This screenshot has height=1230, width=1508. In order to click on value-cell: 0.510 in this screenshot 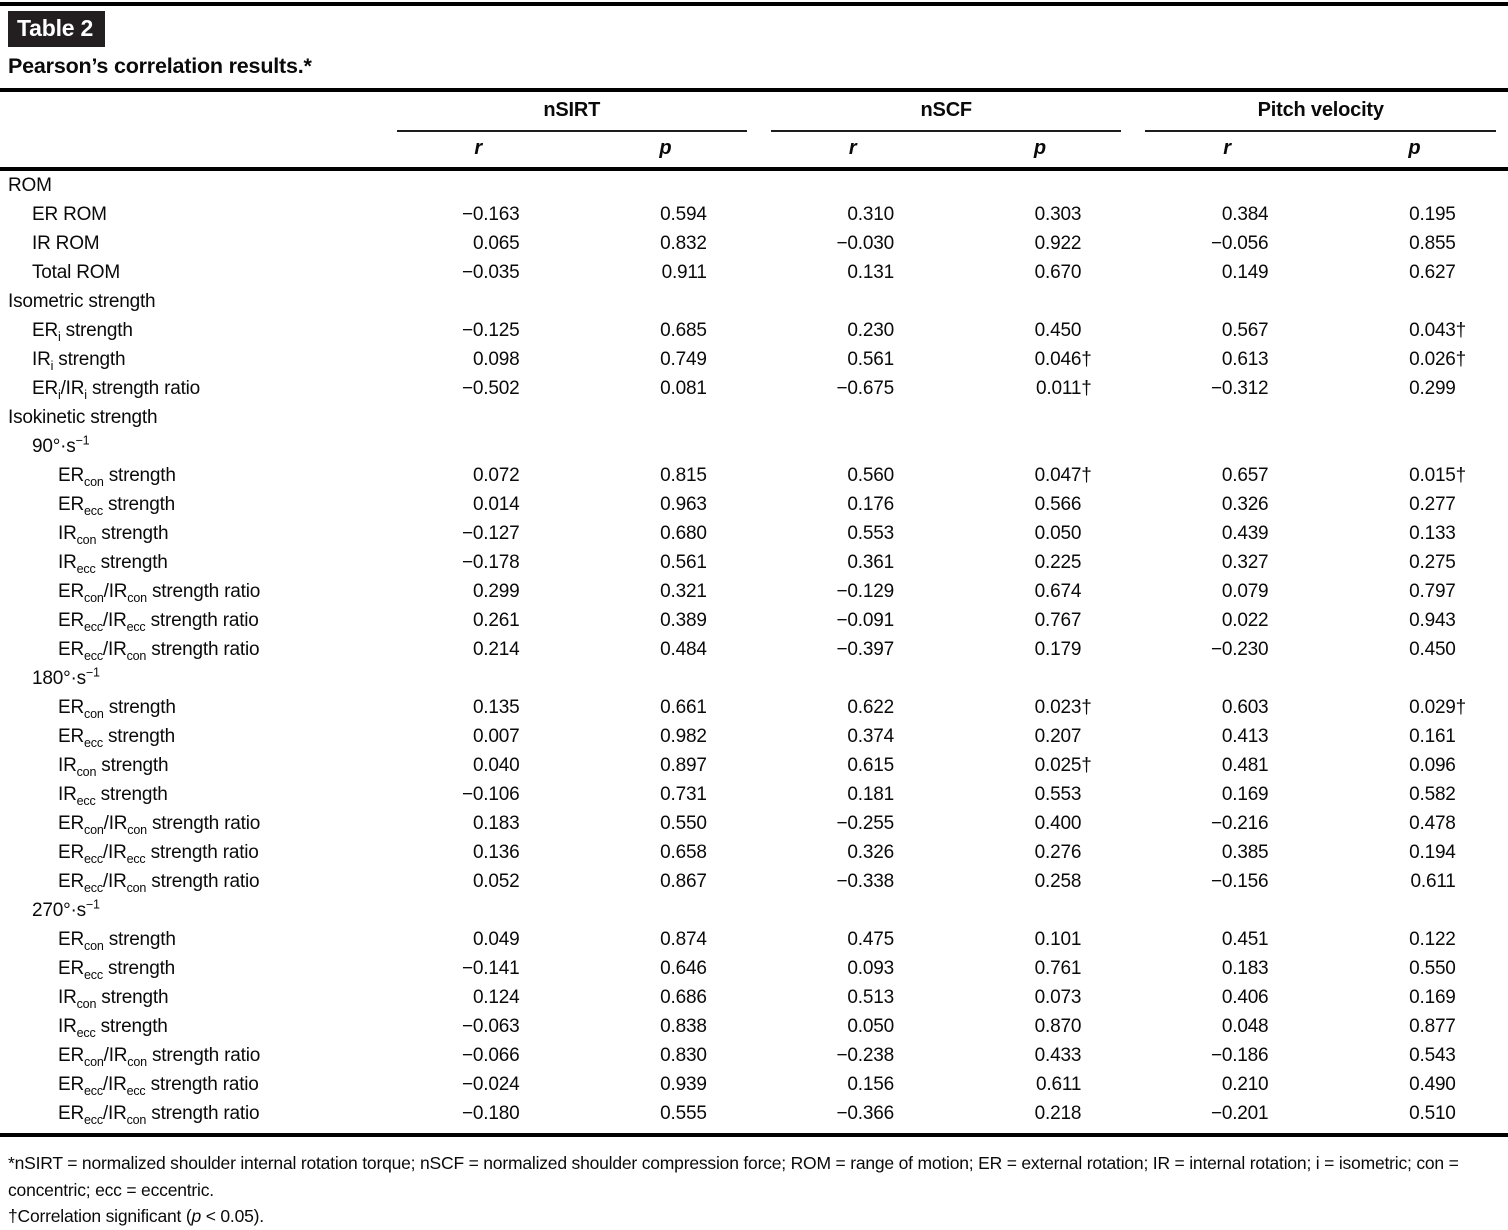, I will do `click(1414, 1113)`.